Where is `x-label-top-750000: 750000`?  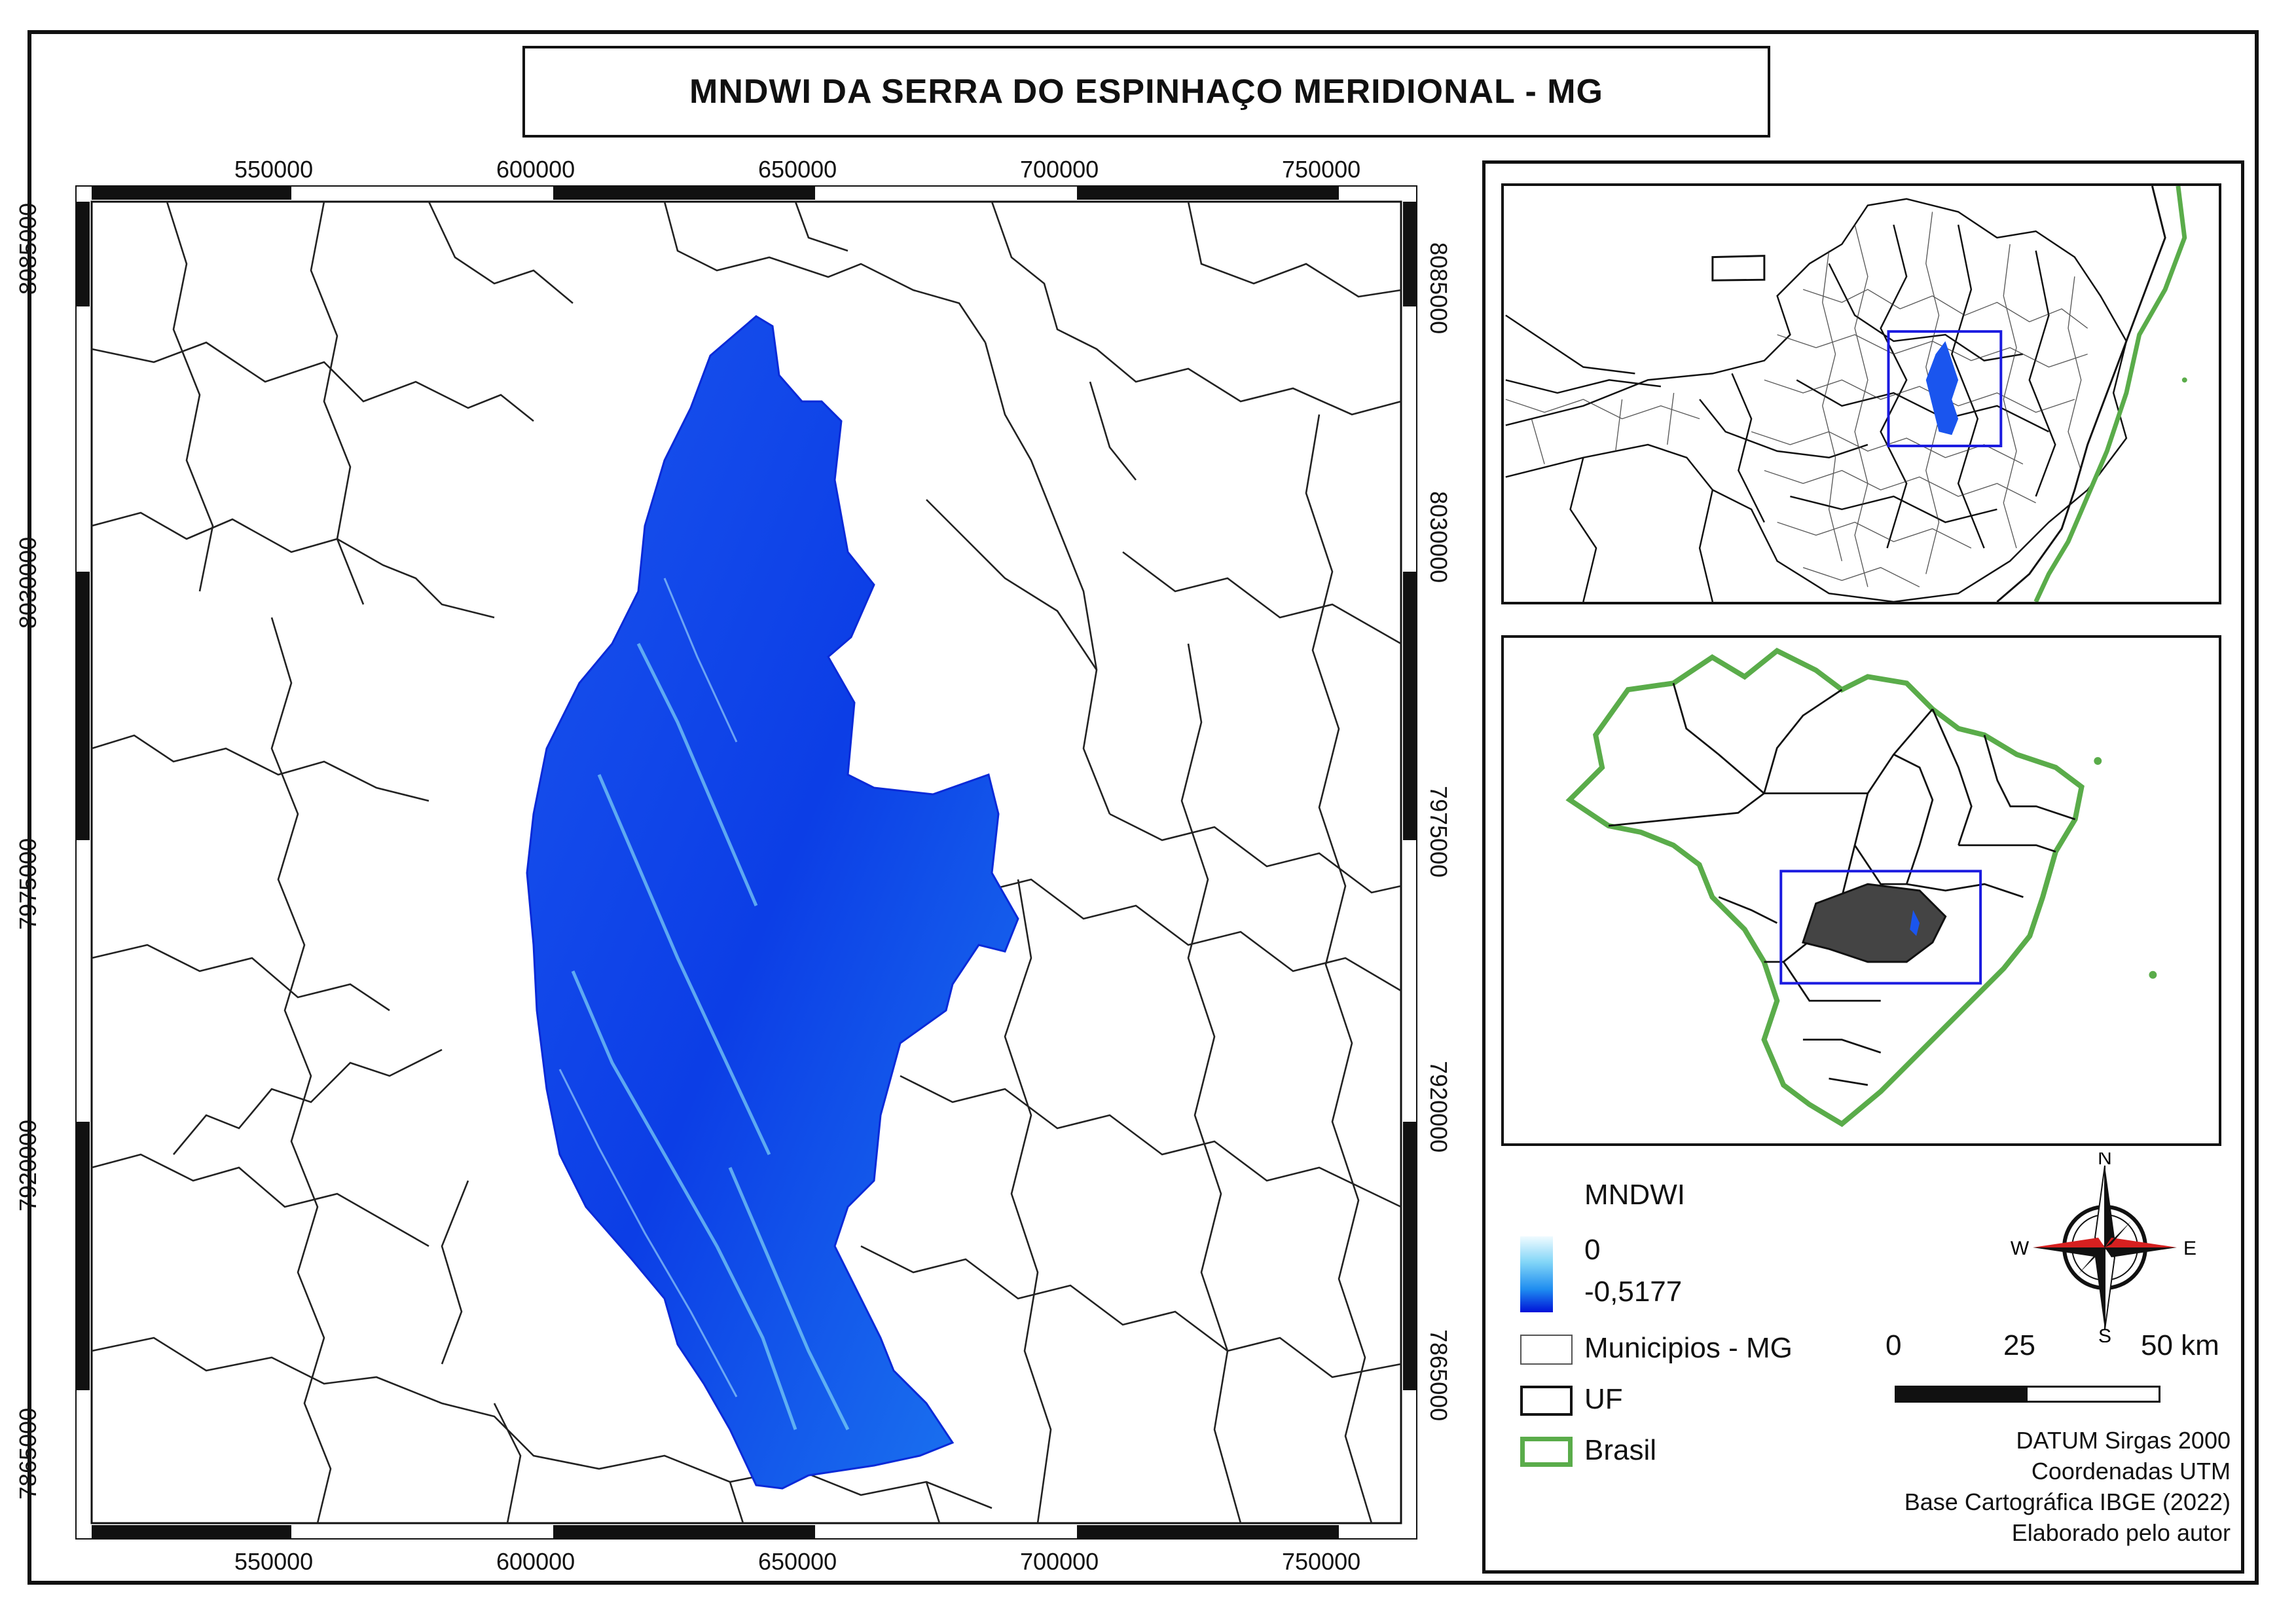
x-label-top-750000: 750000 is located at coordinates (1321, 169).